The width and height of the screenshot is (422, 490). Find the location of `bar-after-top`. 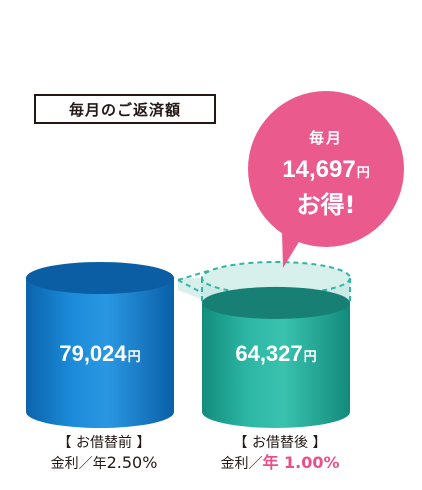

bar-after-top is located at coordinates (276, 302).